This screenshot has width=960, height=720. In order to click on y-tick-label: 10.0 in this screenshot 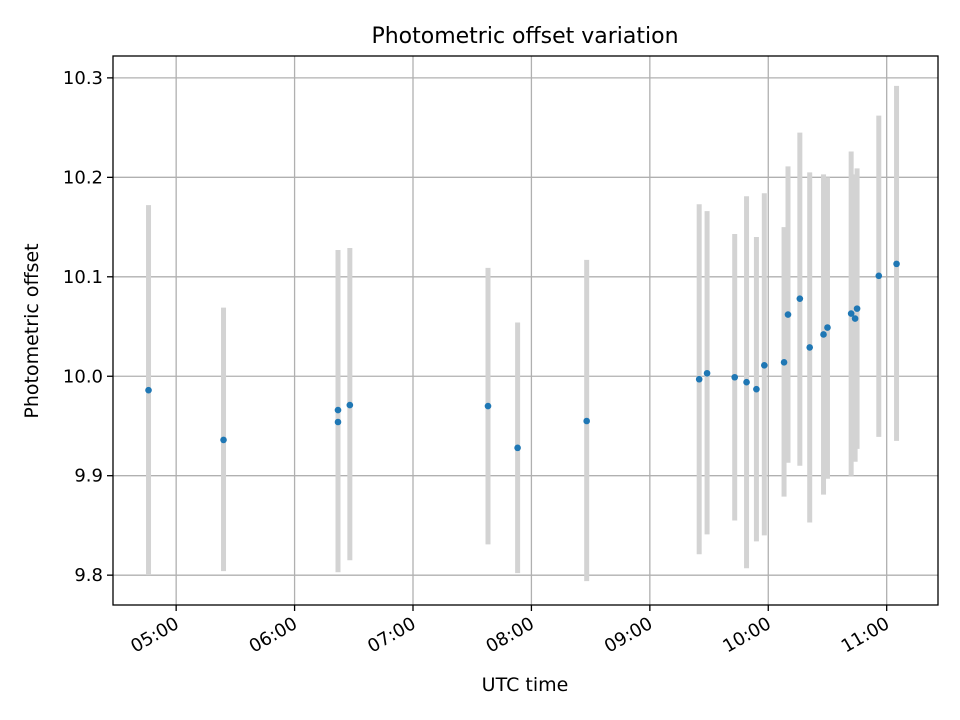, I will do `click(83, 376)`.